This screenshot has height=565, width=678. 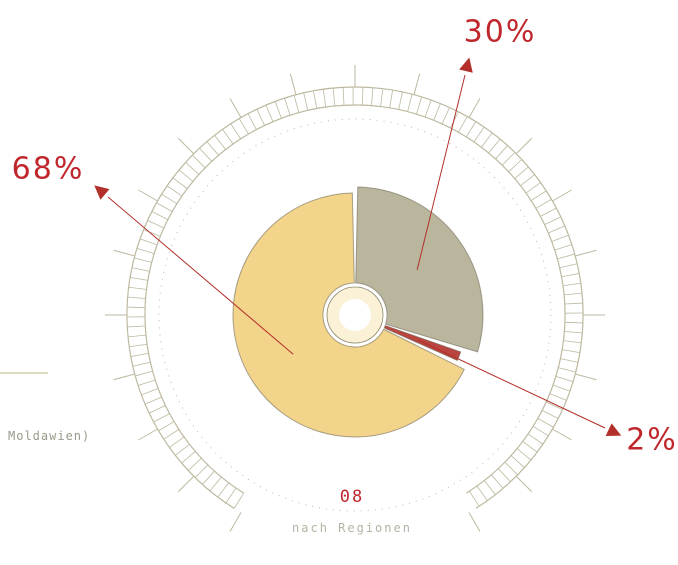 I want to click on center-hole, so click(x=355, y=315).